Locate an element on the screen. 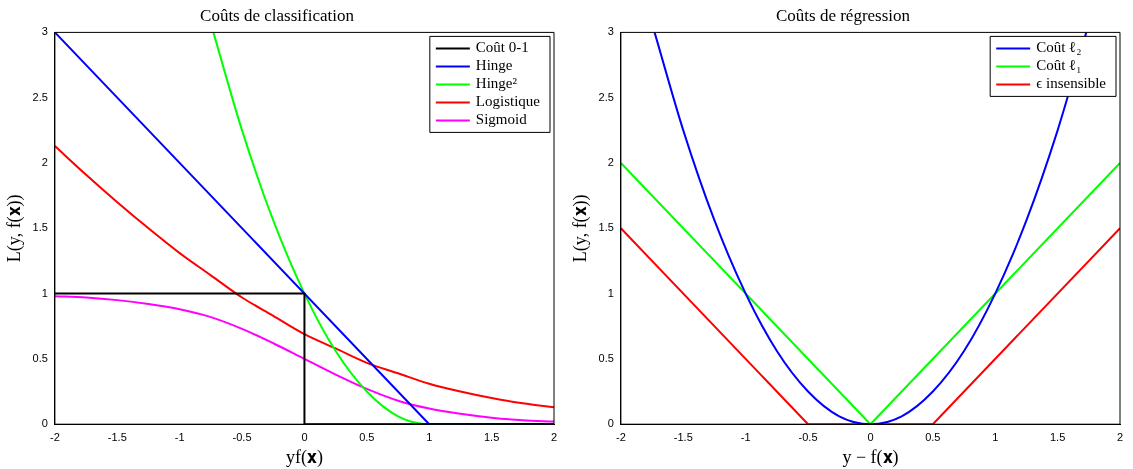 This screenshot has width=1133, height=469. x-axis-title: y − f(𝐱) is located at coordinates (870, 457).